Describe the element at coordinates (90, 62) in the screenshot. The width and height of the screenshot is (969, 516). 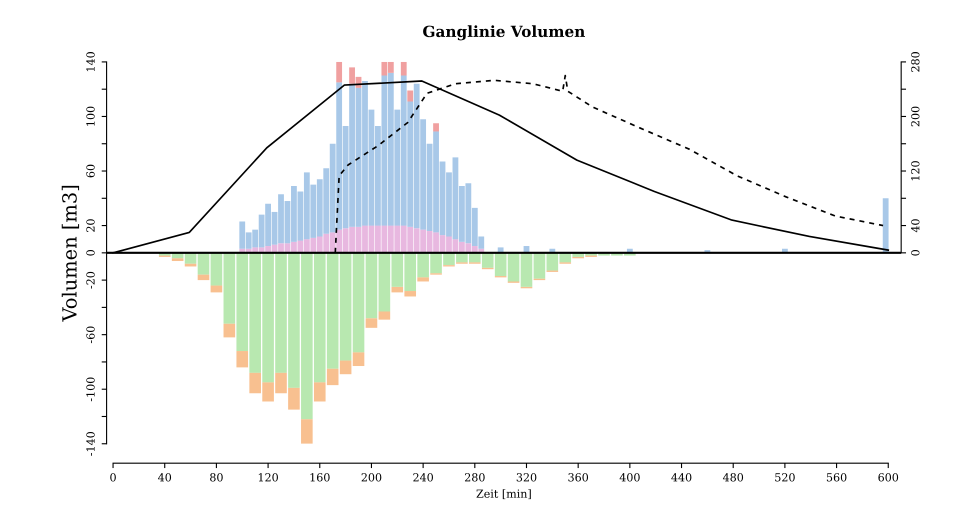
I see `y-tick-label: 140` at that location.